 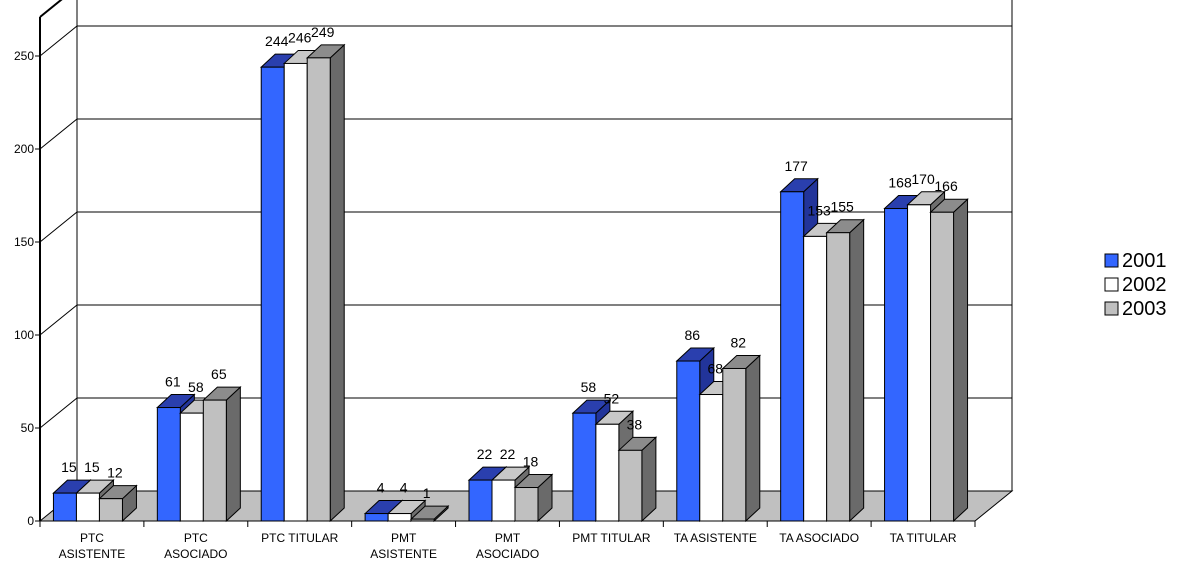 I want to click on side-wall-top-edge, so click(x=51, y=9).